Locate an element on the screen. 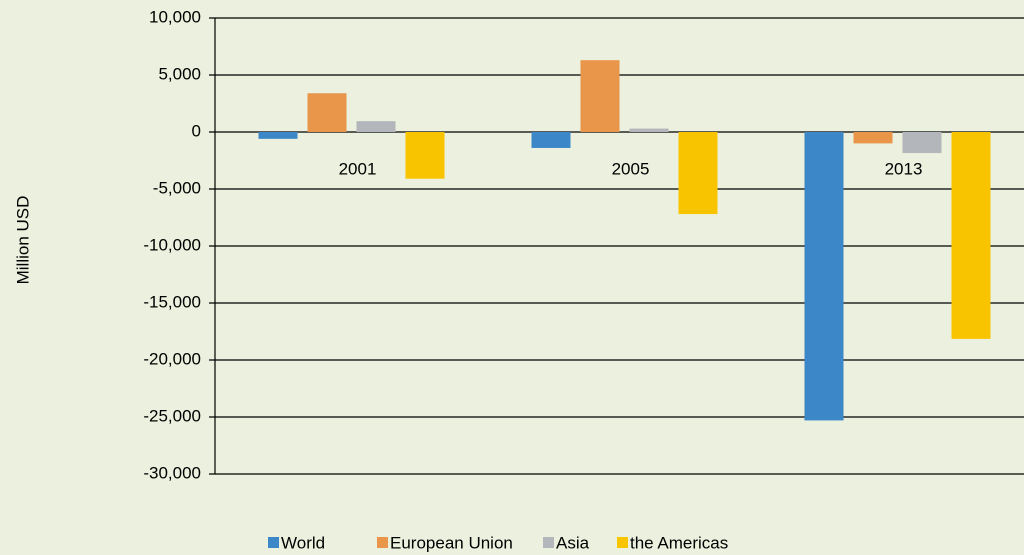 This screenshot has width=1024, height=555. y-tick-label: -5,000 is located at coordinates (177, 187).